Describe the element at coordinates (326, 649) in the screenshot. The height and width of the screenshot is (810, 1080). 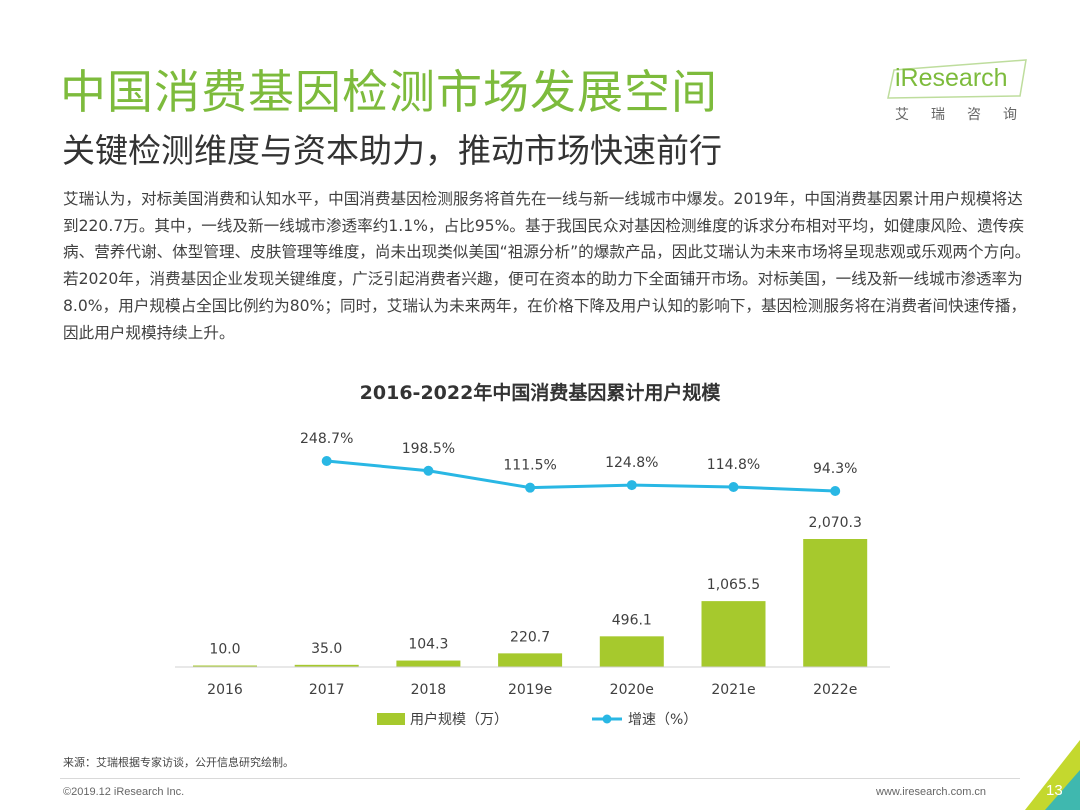
I see `bar-label-2017: 35.0` at that location.